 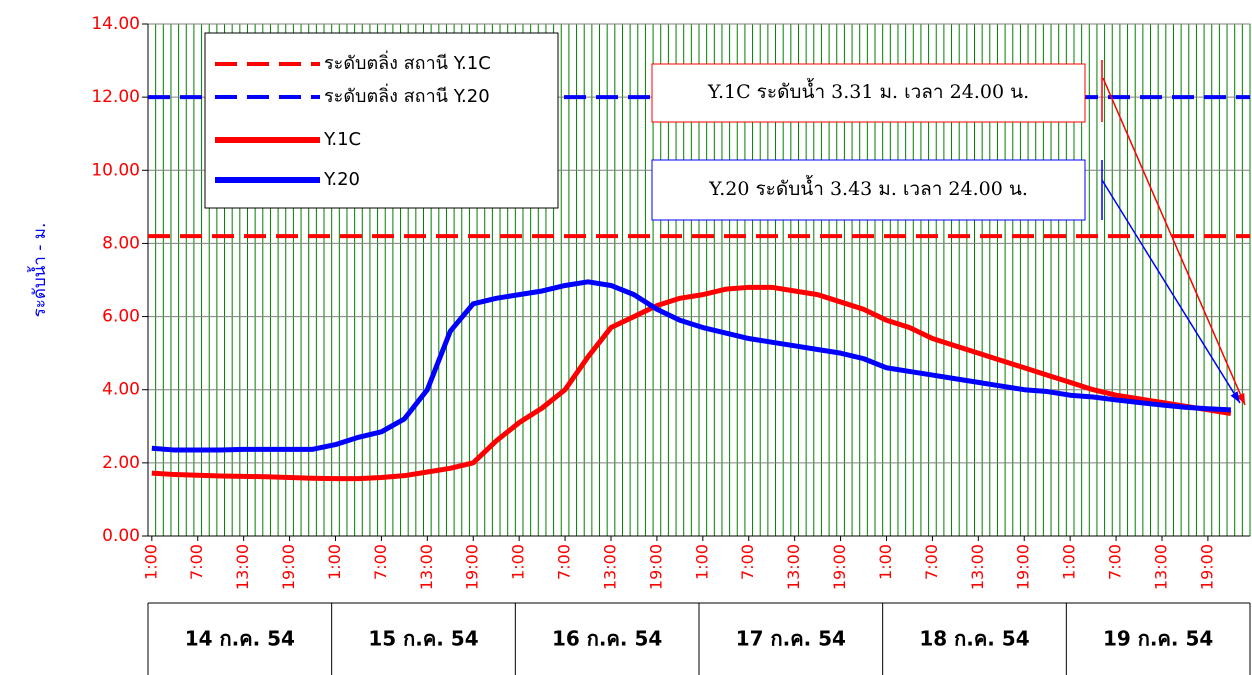 What do you see at coordinates (240, 639) in the screenshot?
I see `date-label: 14 ก.ค. 54` at bounding box center [240, 639].